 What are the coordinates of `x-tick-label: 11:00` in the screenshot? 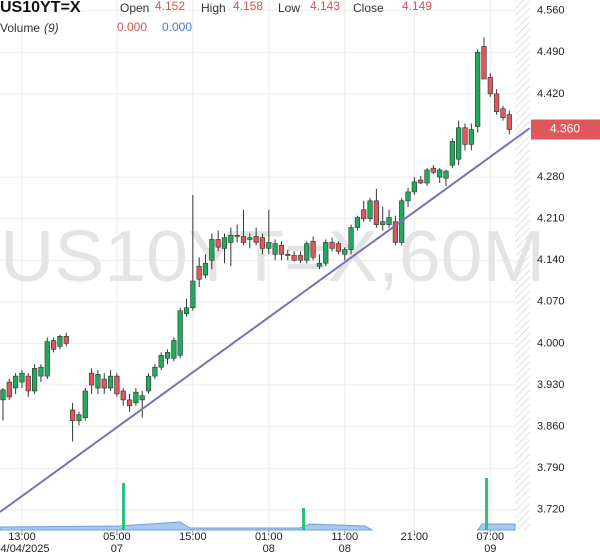 It's located at (344, 537).